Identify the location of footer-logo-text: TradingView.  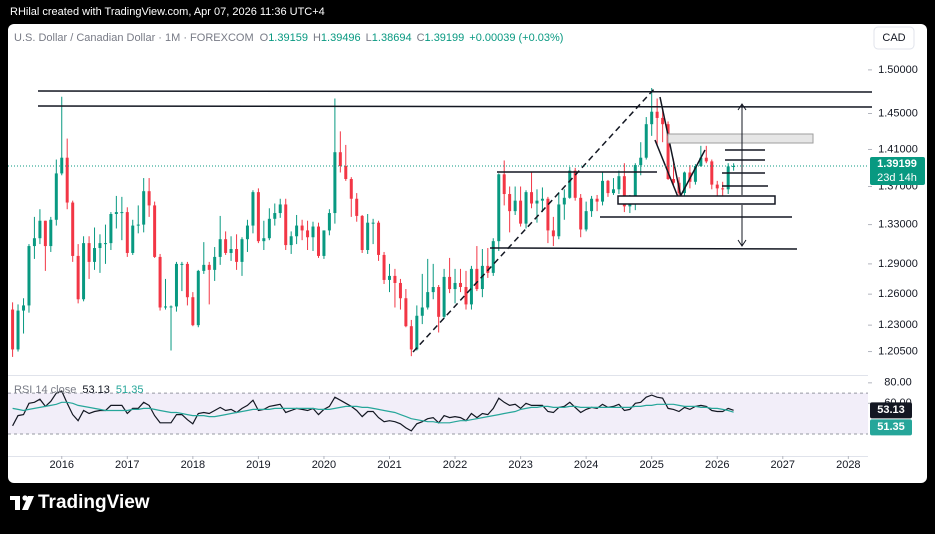
(94, 502).